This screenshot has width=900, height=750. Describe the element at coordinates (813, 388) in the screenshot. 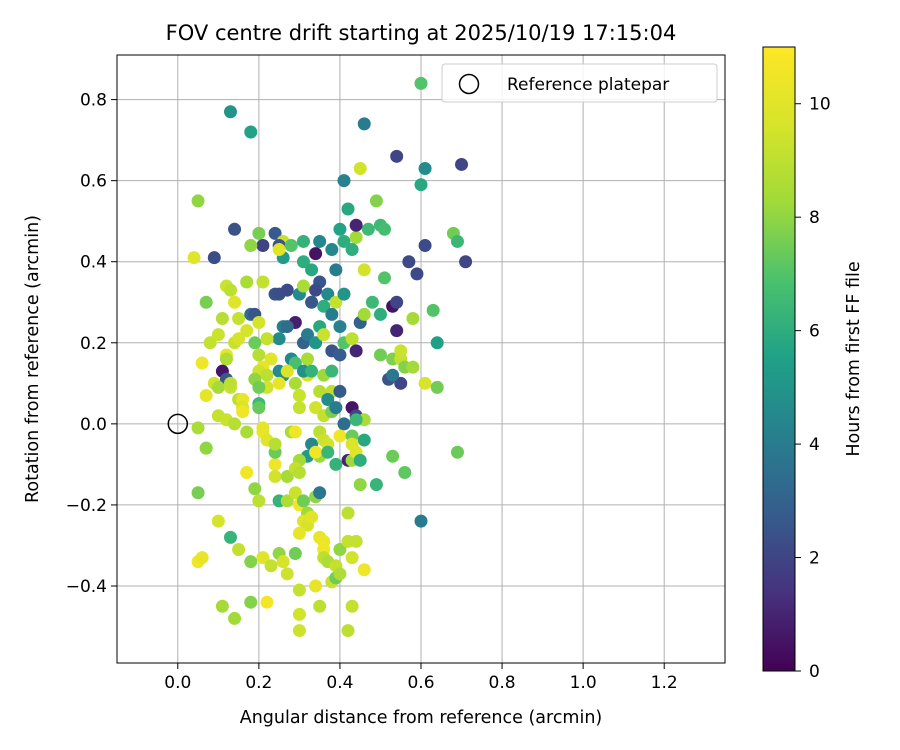

I see `colorbar-ticks: 0 2 4 6 8 10` at that location.